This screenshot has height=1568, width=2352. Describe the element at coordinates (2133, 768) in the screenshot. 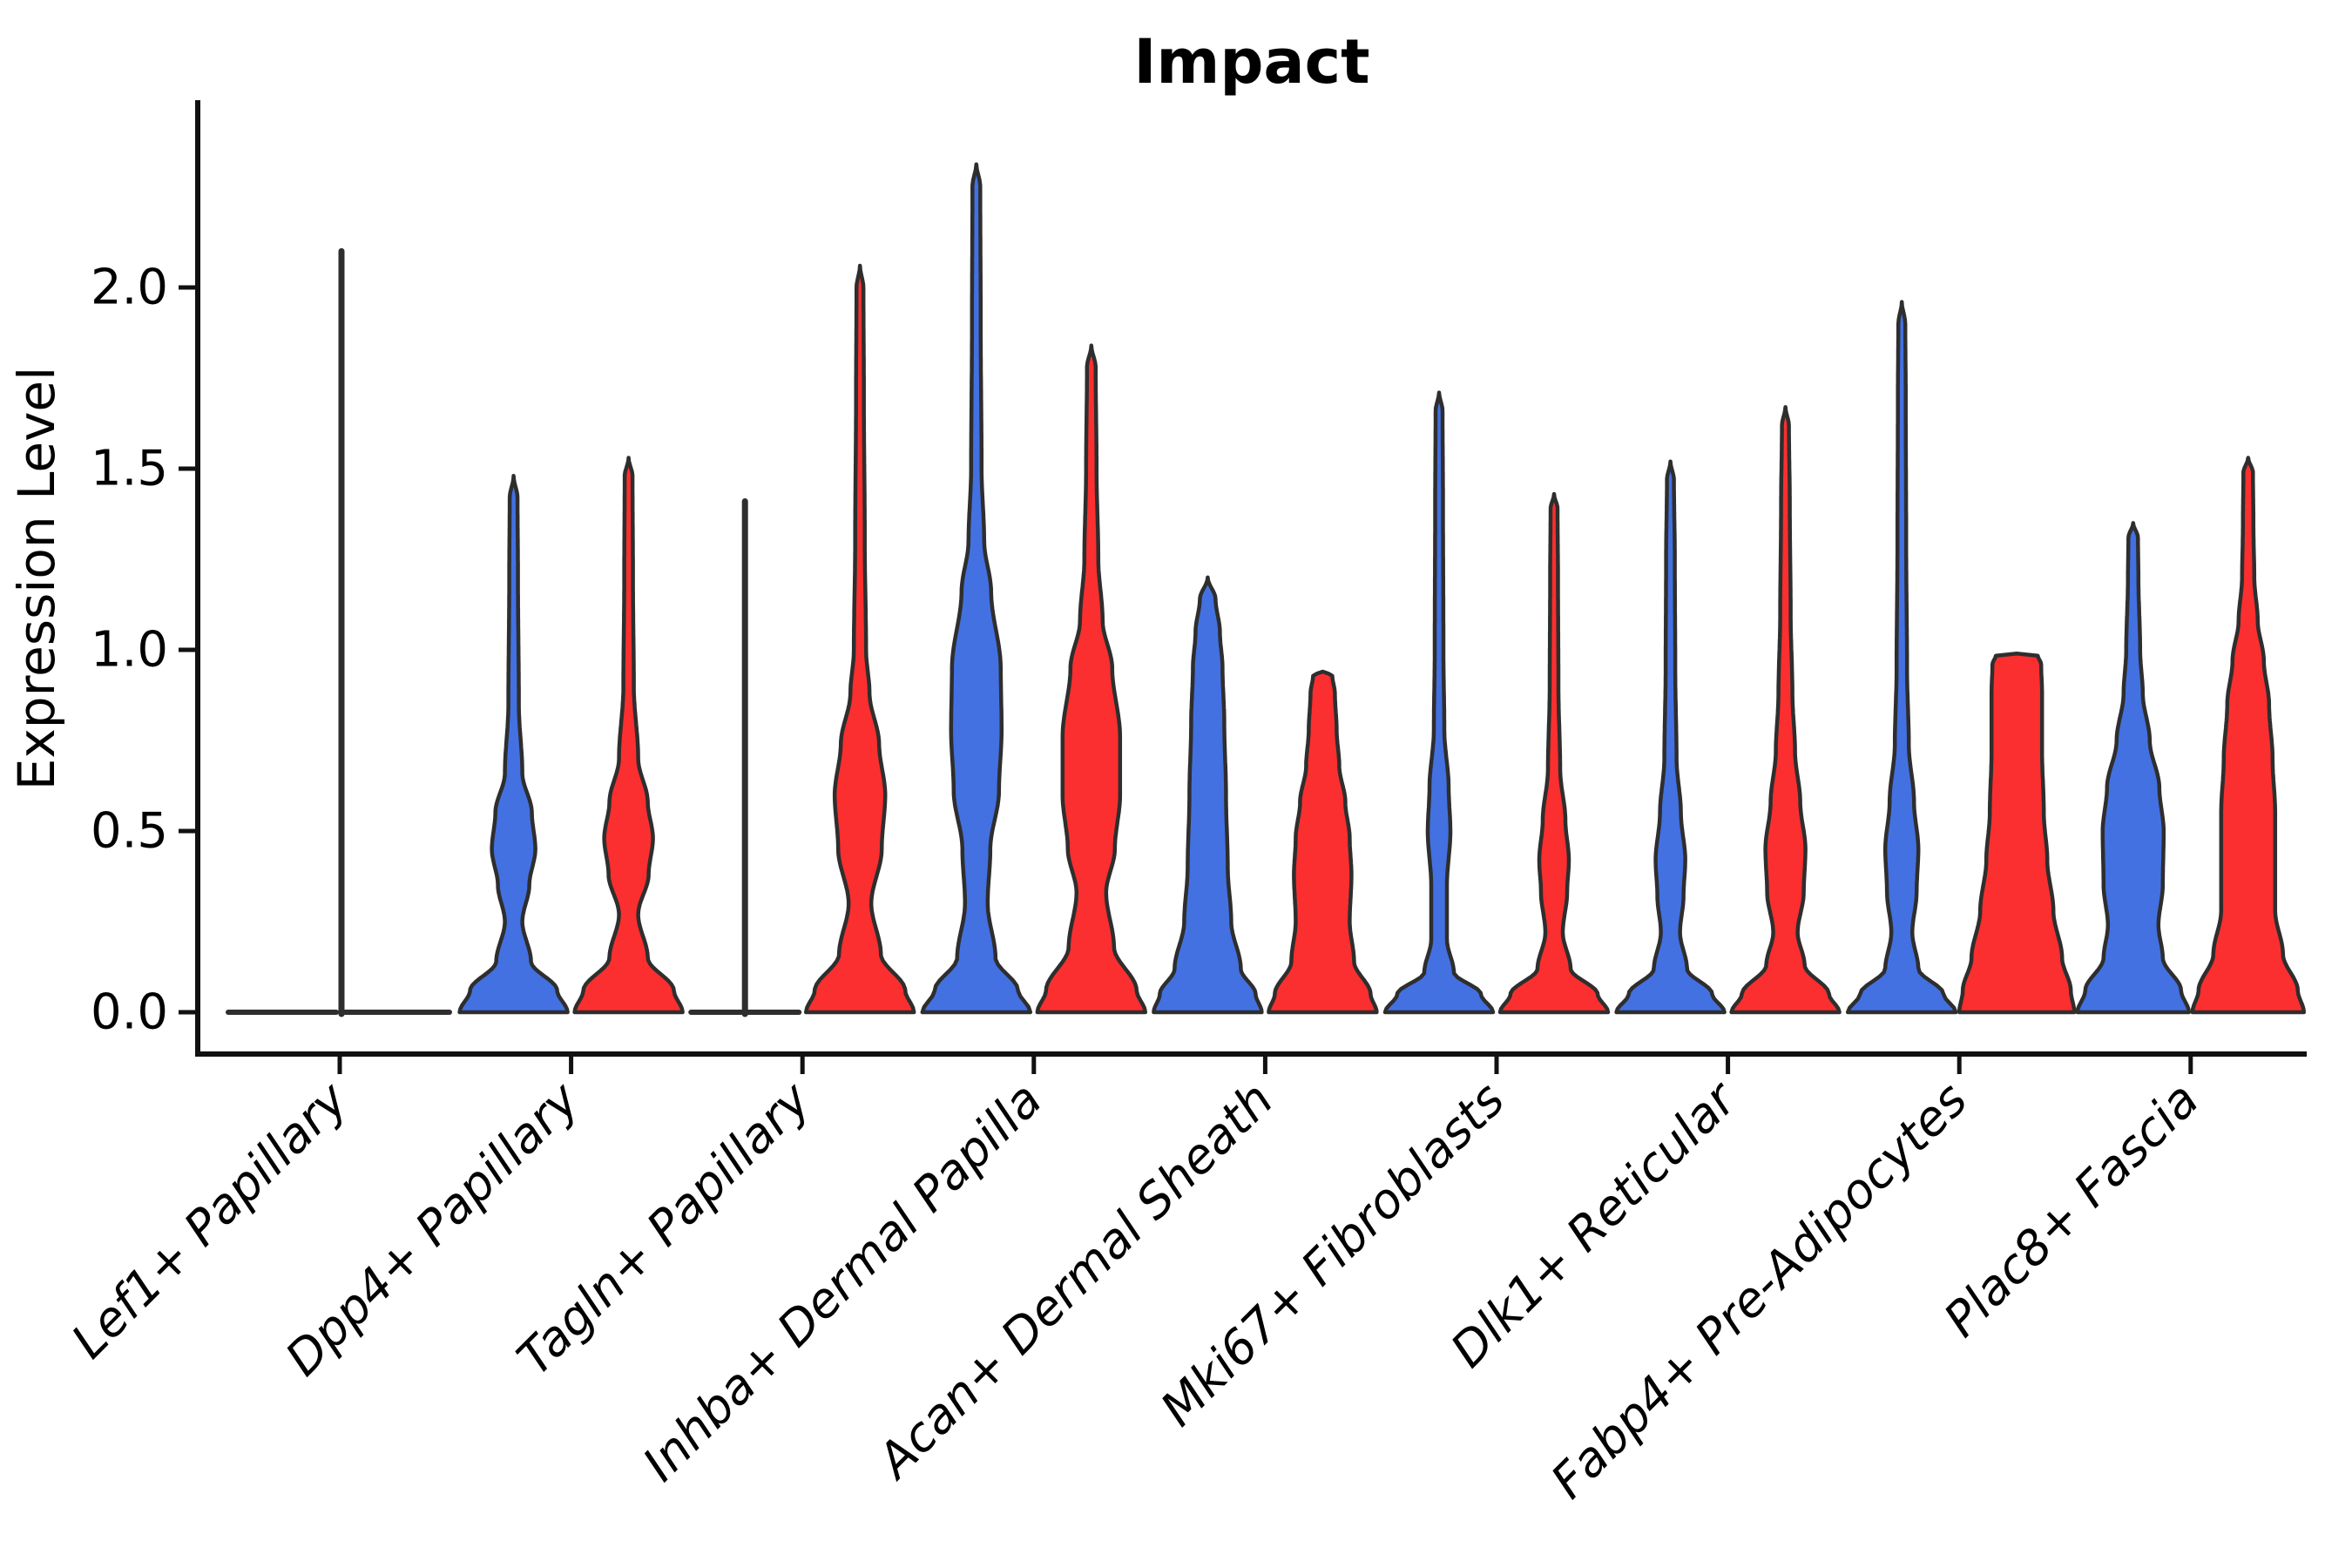

I see `violin-plac8-fascia-blue` at that location.